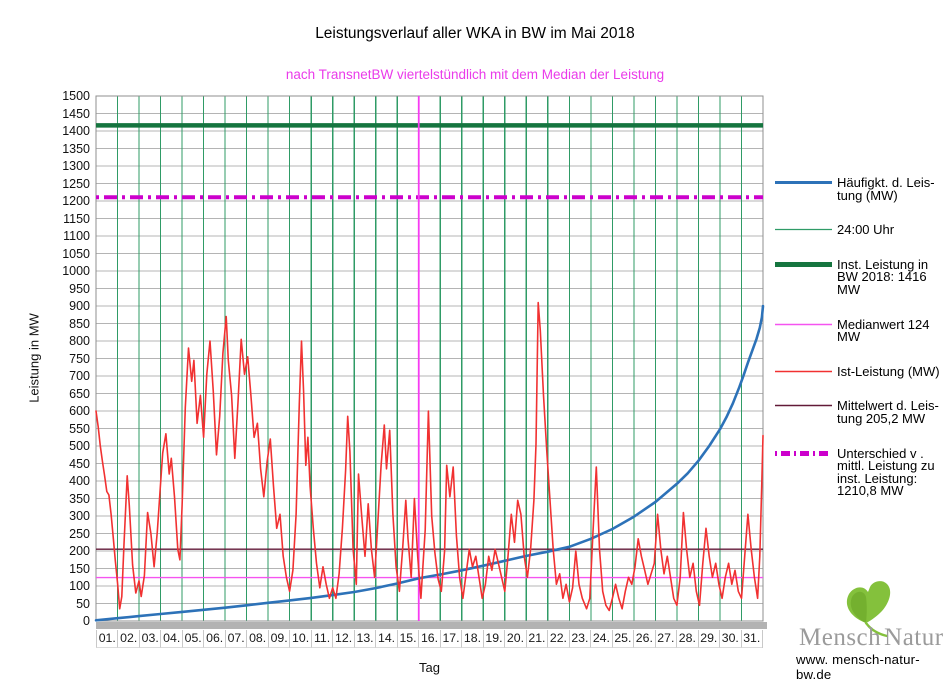  Describe the element at coordinates (278, 639) in the screenshot. I see `x-tick-label: 09.` at that location.